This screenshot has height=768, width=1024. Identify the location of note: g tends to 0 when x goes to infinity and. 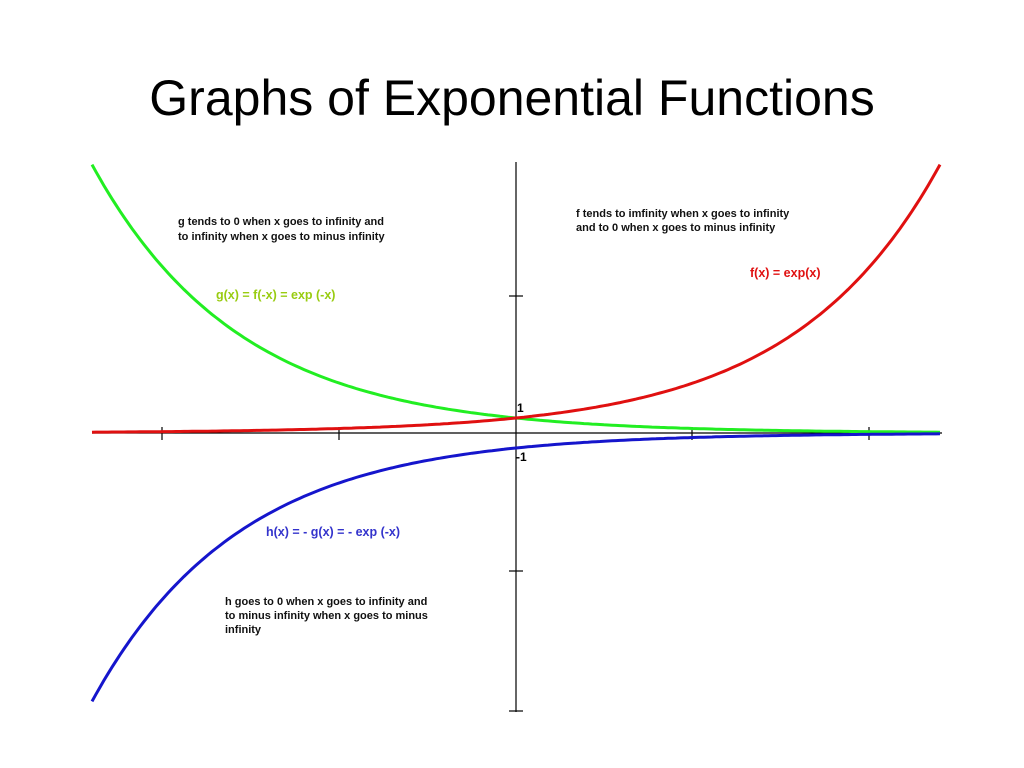
(281, 222).